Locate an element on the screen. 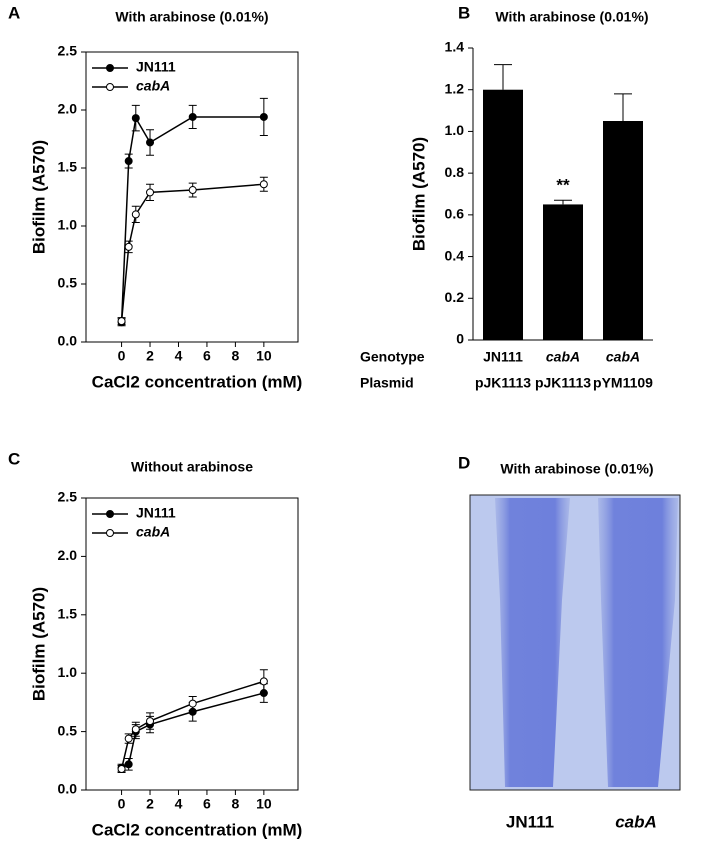 This screenshot has width=711, height=858. chart-title: Without arabinose is located at coordinates (192, 467).